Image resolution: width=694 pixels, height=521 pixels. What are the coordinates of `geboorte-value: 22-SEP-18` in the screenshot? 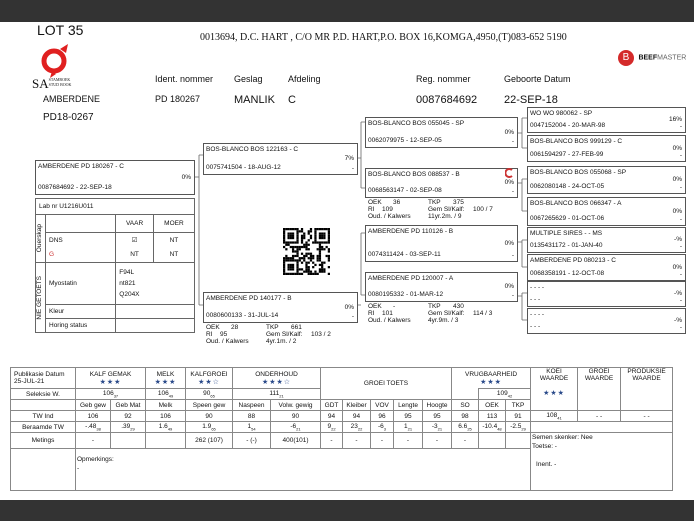 It's located at (531, 100).